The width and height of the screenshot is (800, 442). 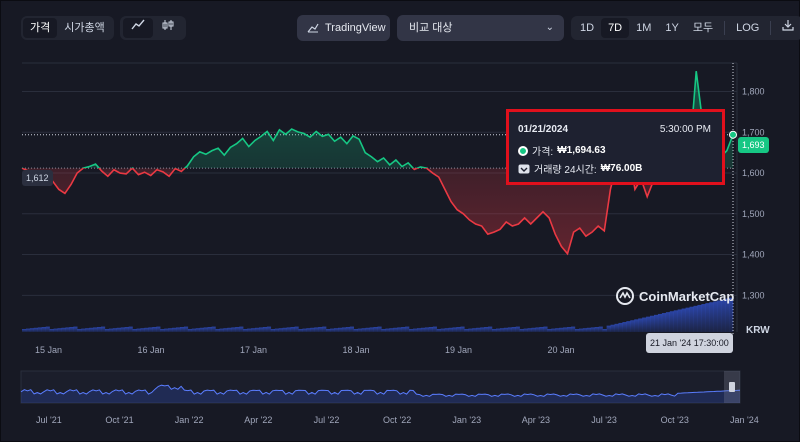 I want to click on tab-price: 가격, so click(x=40, y=28).